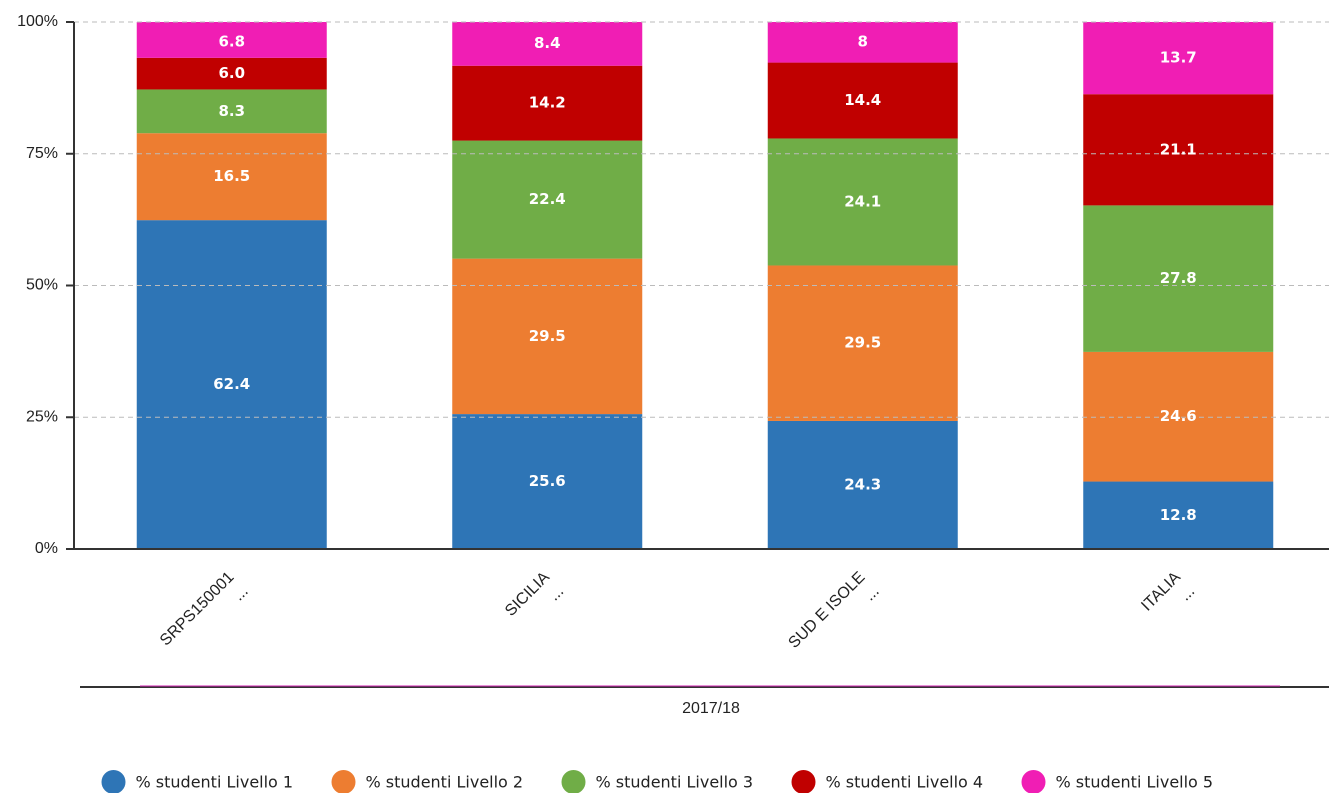  What do you see at coordinates (675, 782) in the screenshot?
I see `legend-label: % studenti Livello 3` at bounding box center [675, 782].